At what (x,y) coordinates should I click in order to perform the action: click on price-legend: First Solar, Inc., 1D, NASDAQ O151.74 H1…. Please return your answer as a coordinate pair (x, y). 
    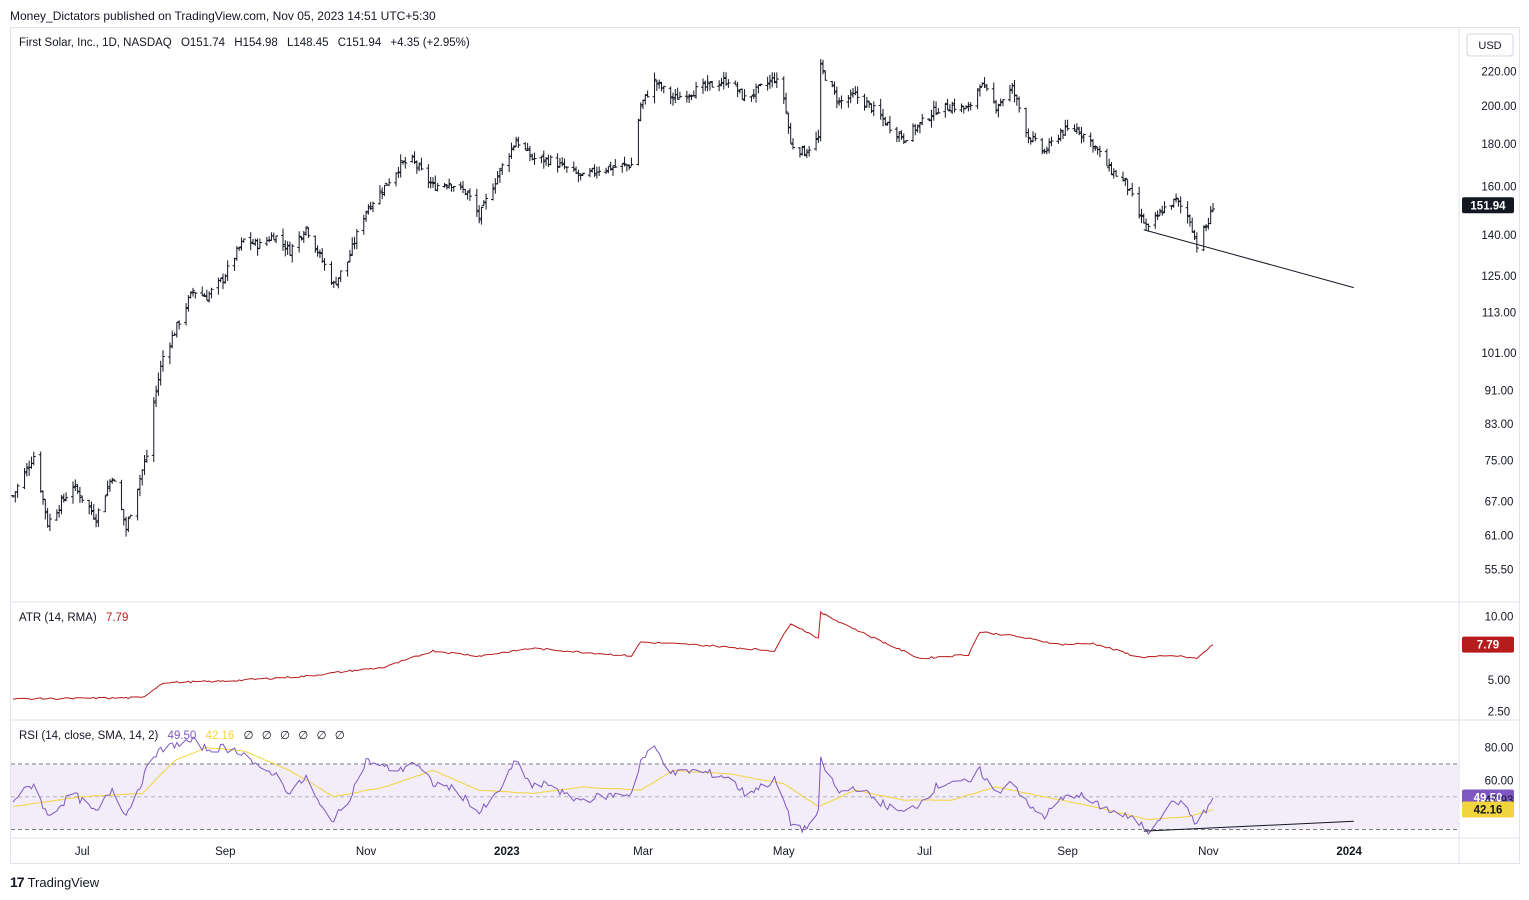
    Looking at the image, I should click on (244, 43).